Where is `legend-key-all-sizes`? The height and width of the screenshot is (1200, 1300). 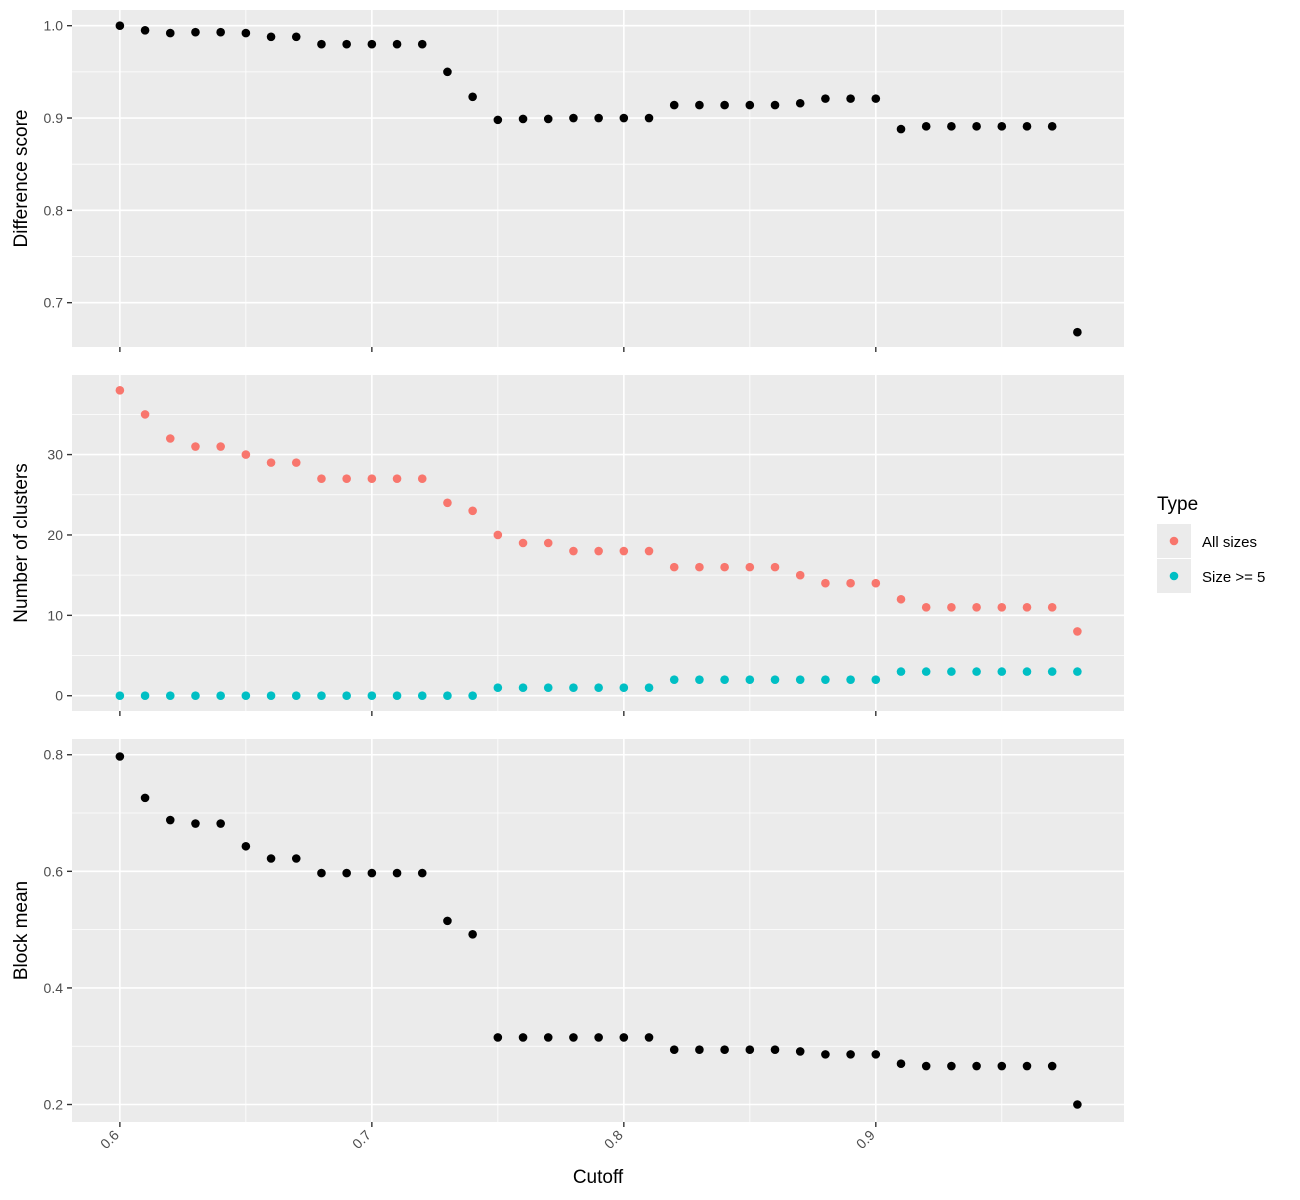
legend-key-all-sizes is located at coordinates (1174, 541).